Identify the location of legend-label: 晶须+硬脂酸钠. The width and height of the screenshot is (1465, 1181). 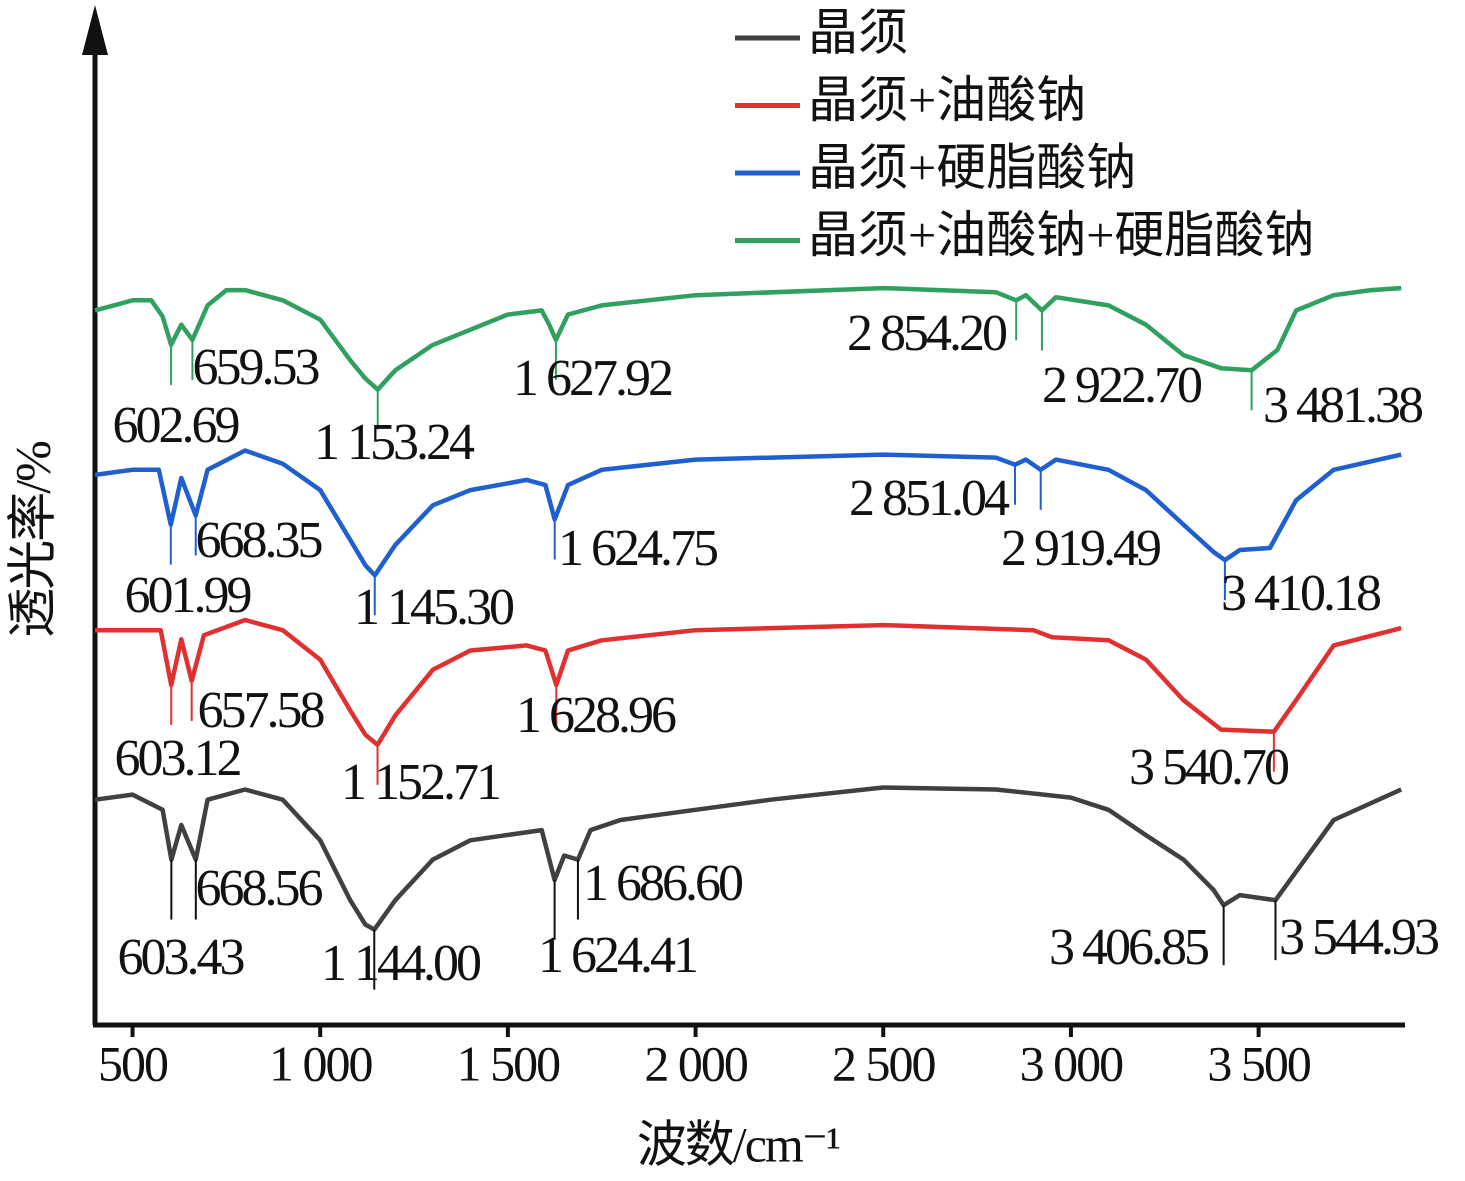
(972, 167).